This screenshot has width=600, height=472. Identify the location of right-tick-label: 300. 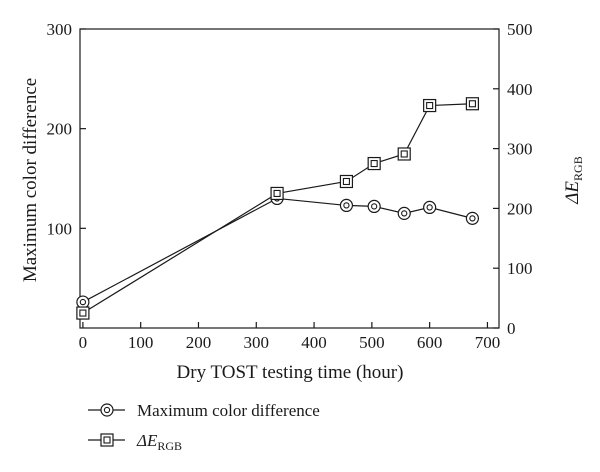
(520, 149).